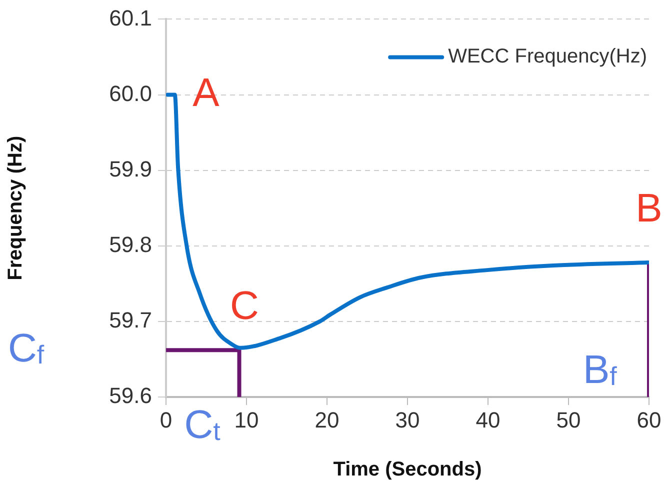 The height and width of the screenshot is (486, 665). I want to click on x-tick-label: 40, so click(488, 419).